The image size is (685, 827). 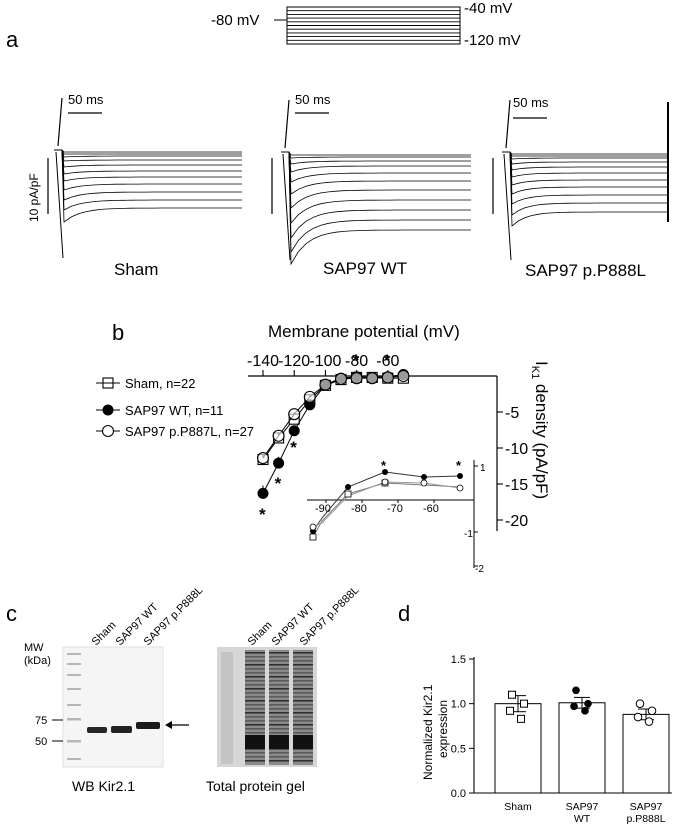 What do you see at coordinates (11, 613) in the screenshot?
I see `panel-c-letter: c` at bounding box center [11, 613].